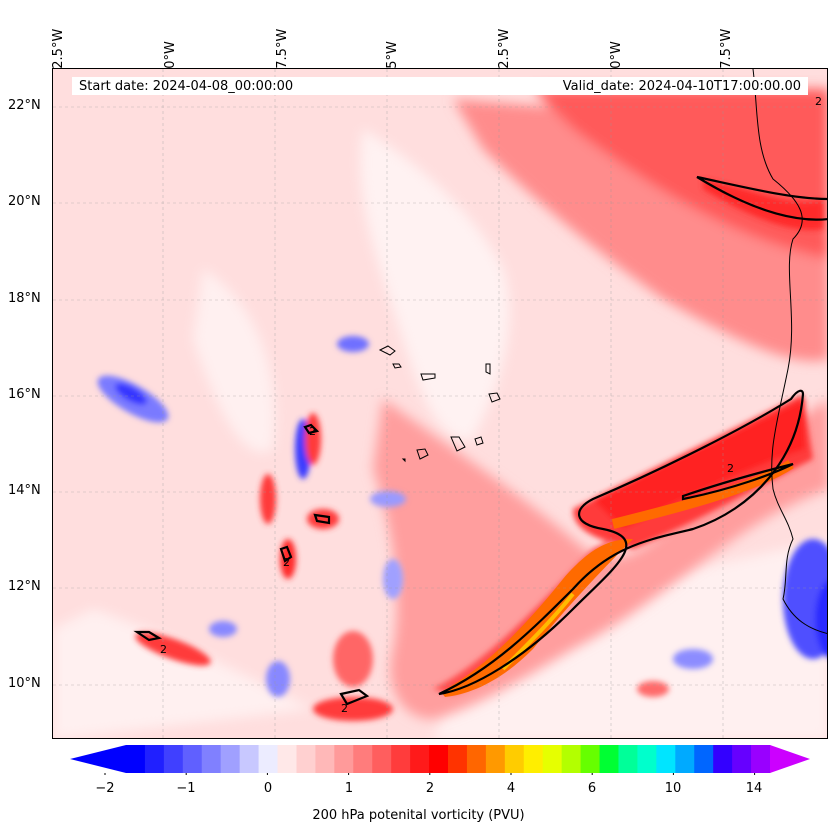 Image resolution: width=837 pixels, height=836 pixels. I want to click on colorbar-tick-label: 10, so click(673, 788).